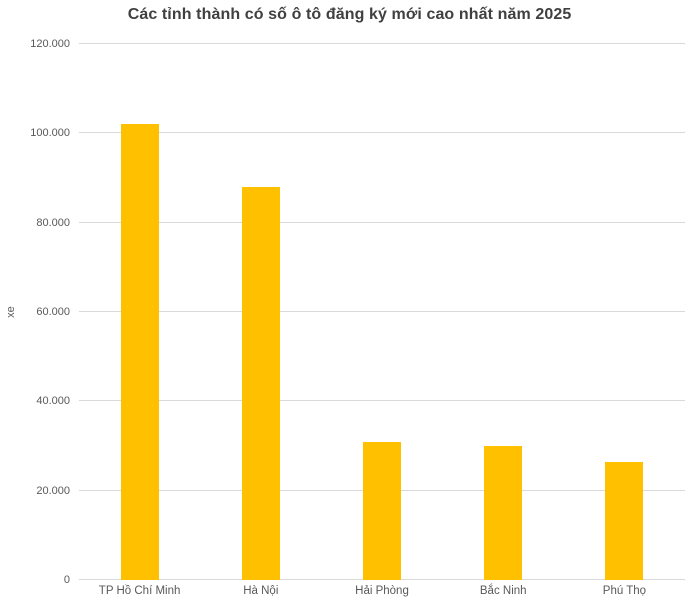 The image size is (699, 611). Describe the element at coordinates (503, 513) in the screenshot. I see `bar-Bắc Ninh` at that location.